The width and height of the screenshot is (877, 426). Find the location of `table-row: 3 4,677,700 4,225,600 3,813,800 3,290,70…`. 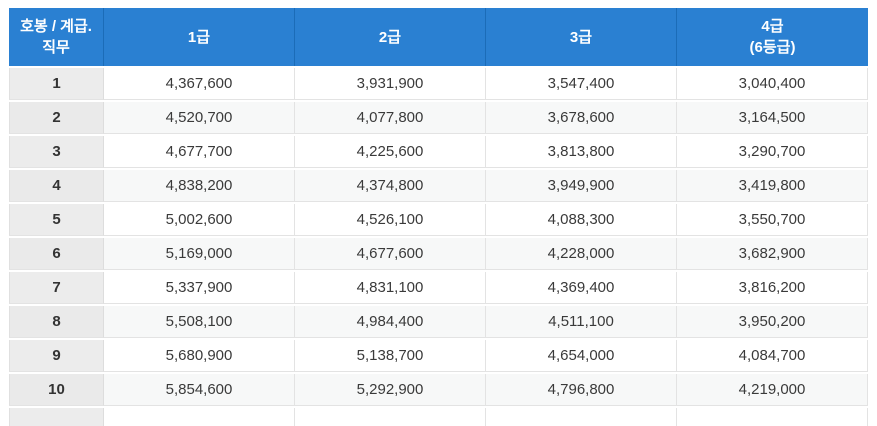

table-row: 3 4,677,700 4,225,600 3,813,800 3,290,70… is located at coordinates (438, 152).